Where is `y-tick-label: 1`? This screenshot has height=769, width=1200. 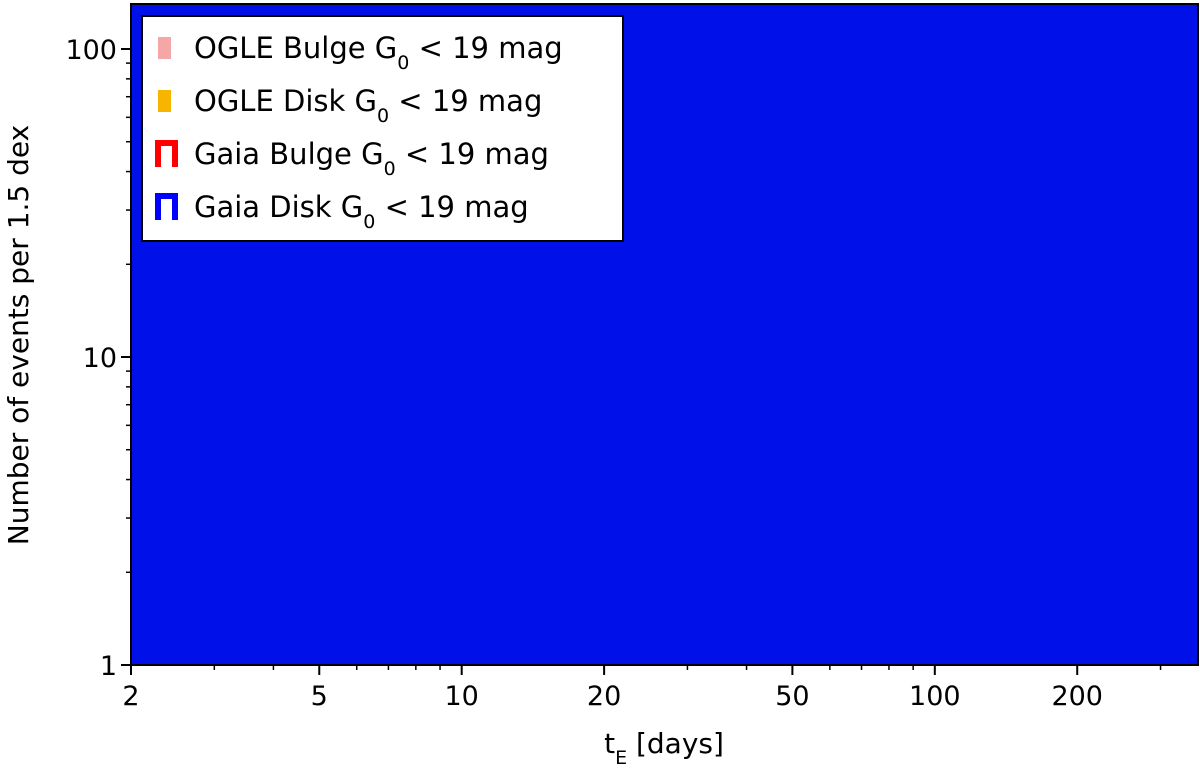 y-tick-label: 1 is located at coordinates (108, 666).